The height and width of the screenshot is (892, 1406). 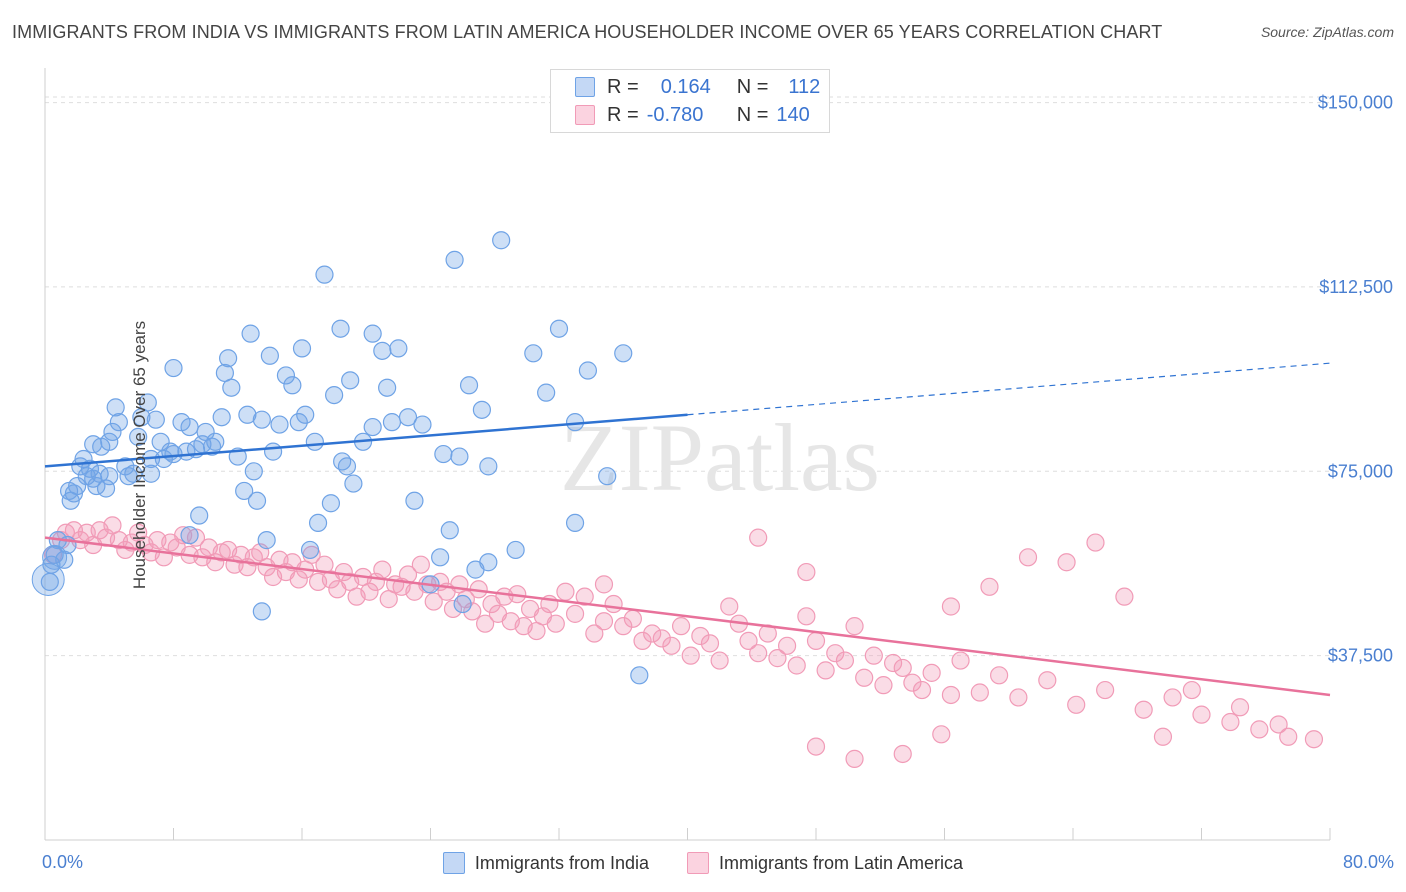 What do you see at coordinates (804, 86) in the screenshot?
I see `n-value-india: 112` at bounding box center [804, 86].